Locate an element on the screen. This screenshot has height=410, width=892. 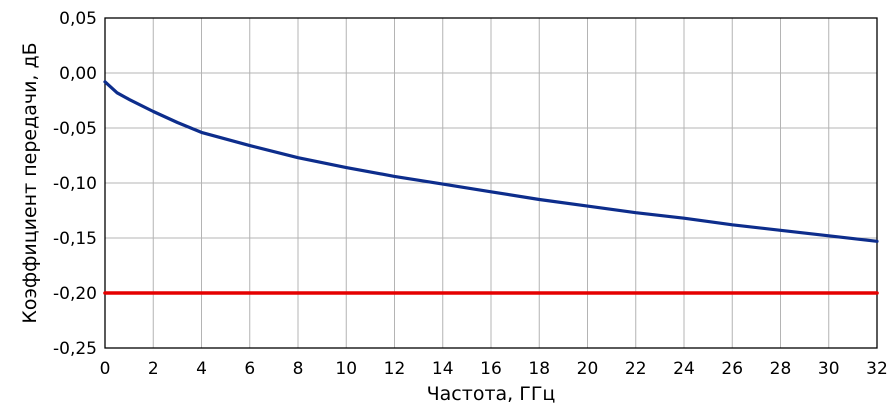
y-tick-label: -0,20 is located at coordinates (75, 294).